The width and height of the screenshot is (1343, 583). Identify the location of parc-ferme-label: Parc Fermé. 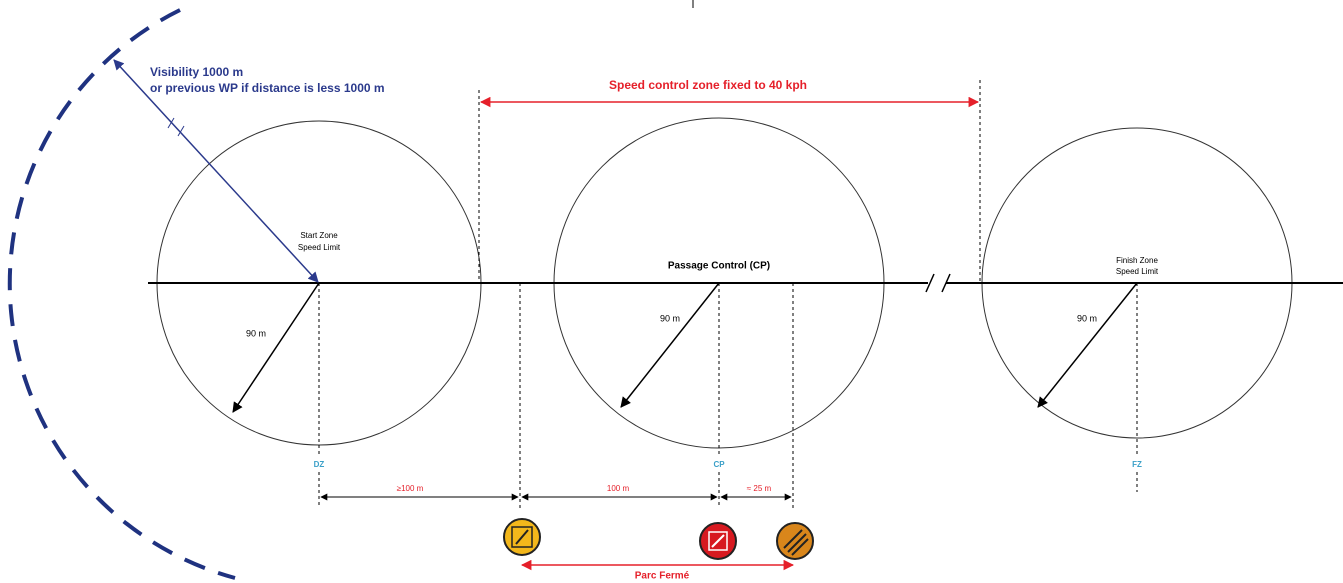
(662, 576).